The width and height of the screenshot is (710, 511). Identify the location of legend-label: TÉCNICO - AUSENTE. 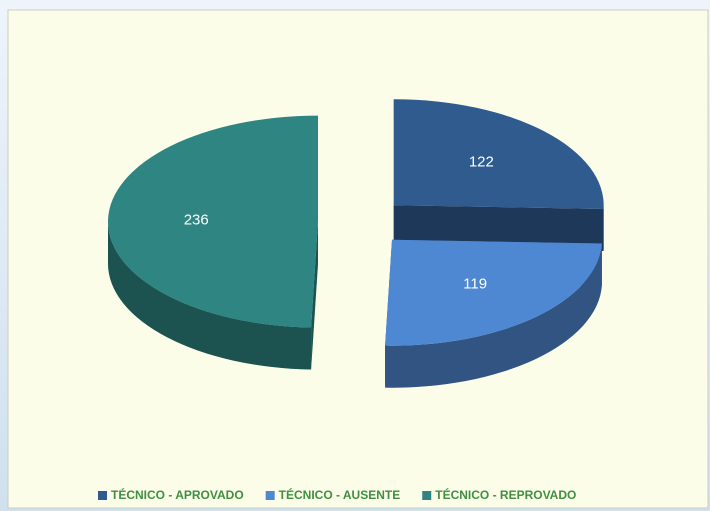
(340, 494).